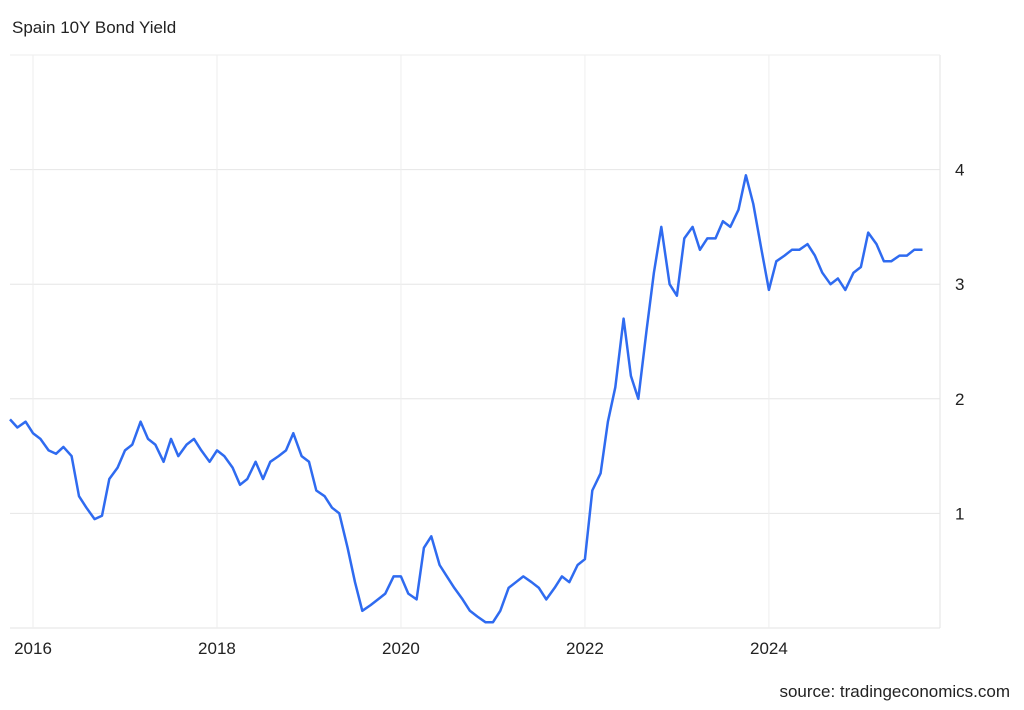 Image resolution: width=1024 pixels, height=710 pixels. I want to click on y-tick-label: 3, so click(959, 284).